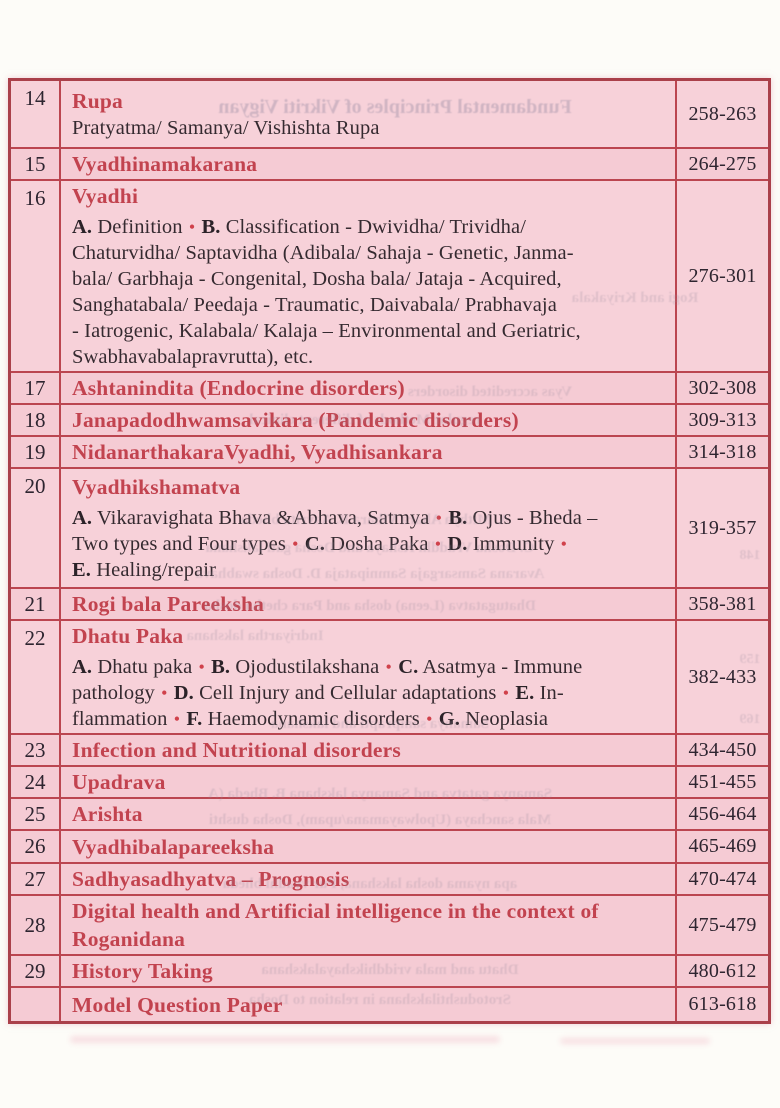 The image size is (780, 1108). I want to click on page-range: 319-357, so click(721, 528).